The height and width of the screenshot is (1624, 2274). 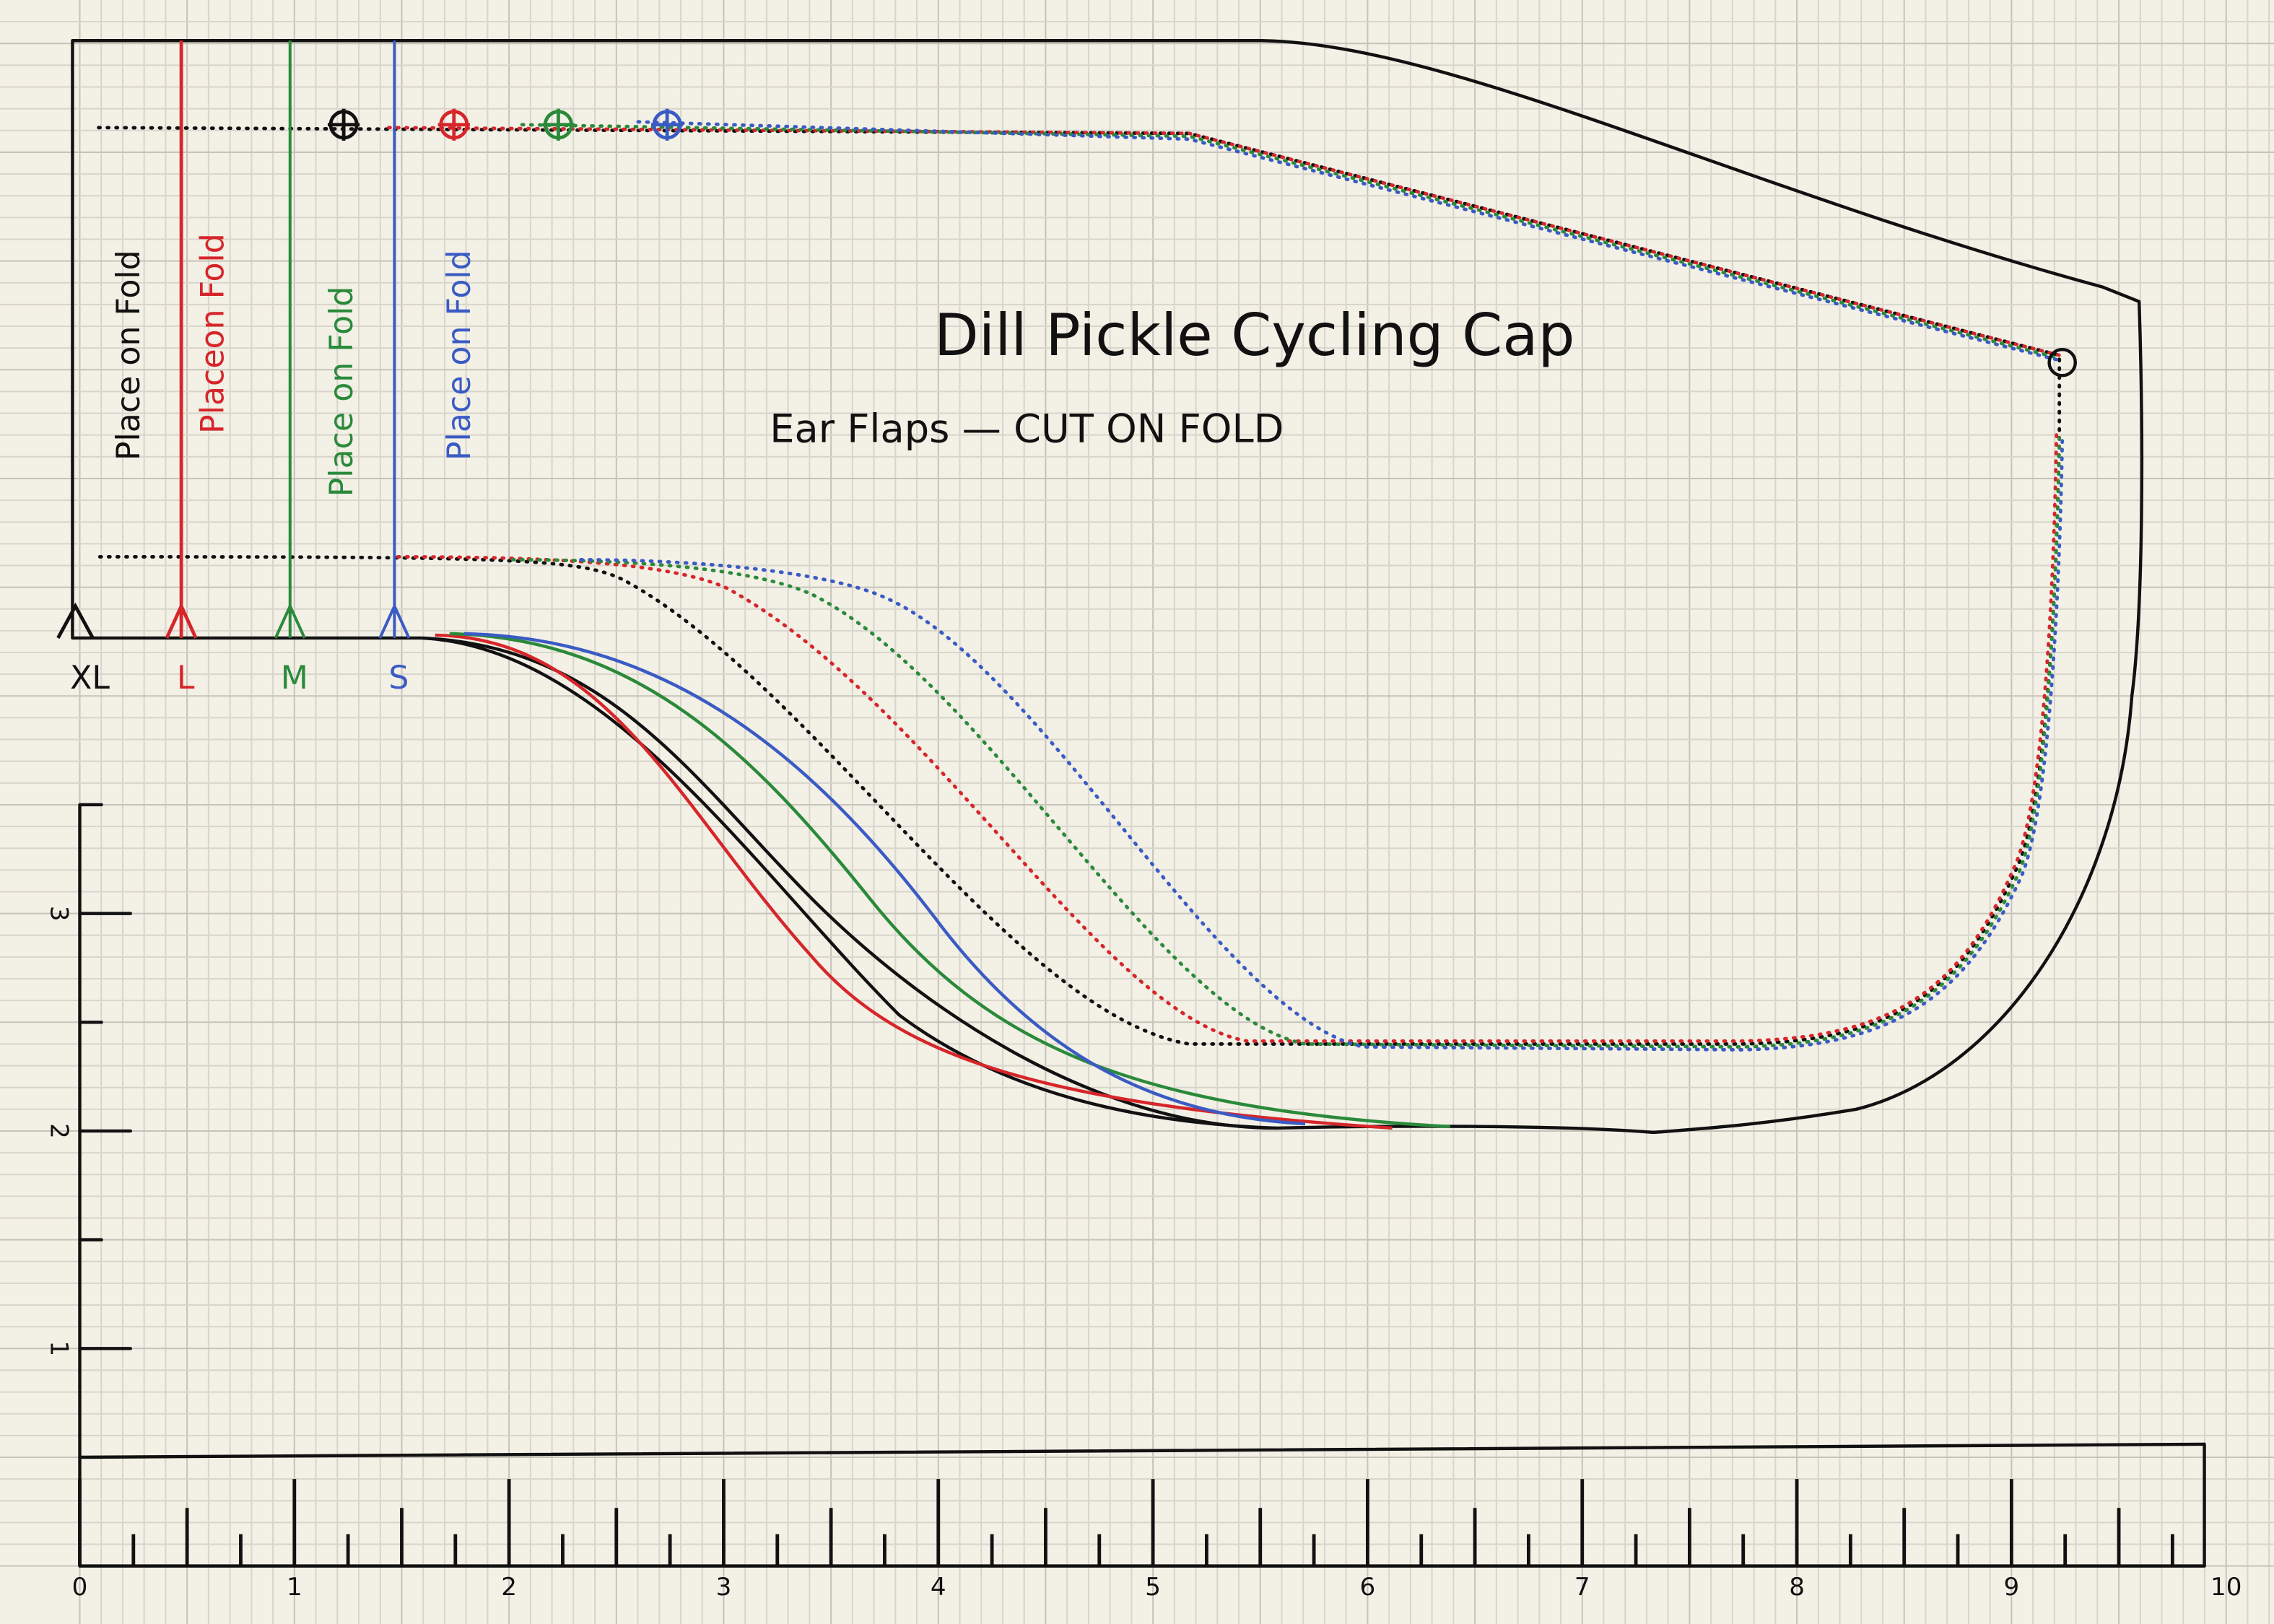 I want to click on ruler-label: 5, so click(x=1153, y=1587).